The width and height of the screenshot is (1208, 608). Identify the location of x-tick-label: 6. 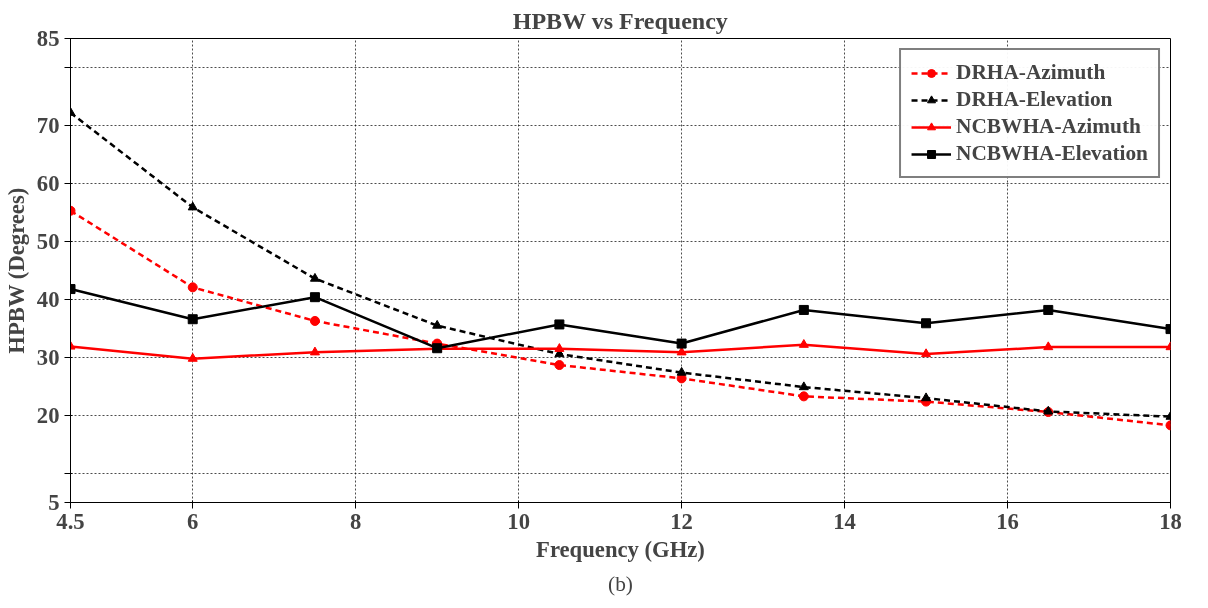
(193, 521).